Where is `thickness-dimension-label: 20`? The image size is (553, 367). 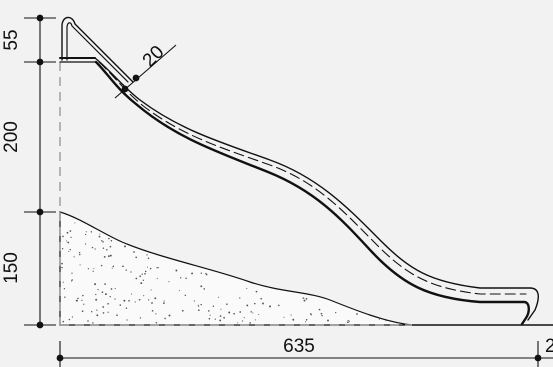 thickness-dimension-label: 20 is located at coordinates (154, 57).